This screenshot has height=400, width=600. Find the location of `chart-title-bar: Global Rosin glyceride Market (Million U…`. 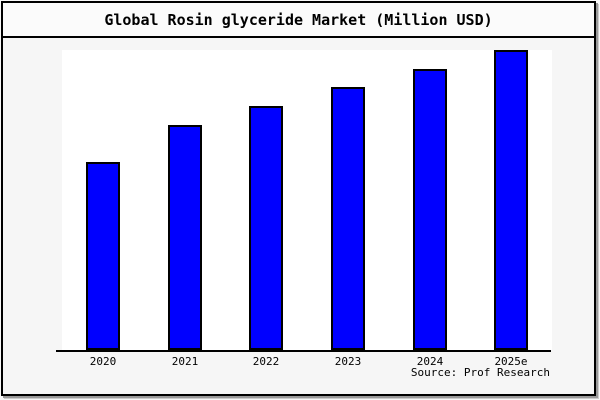

chart-title-bar: Global Rosin glyceride Market (Million U… is located at coordinates (298, 20).